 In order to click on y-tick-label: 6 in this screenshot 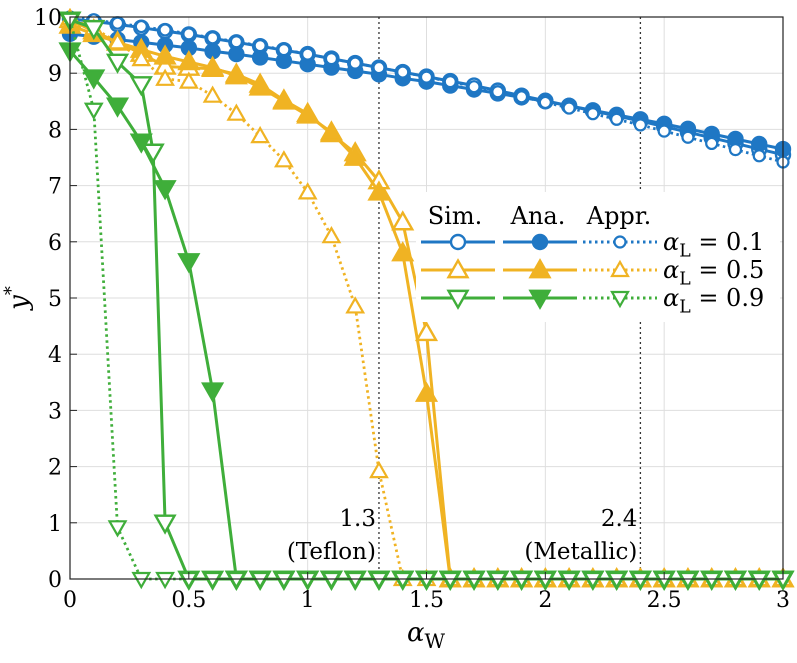, I will do `click(55, 243)`.